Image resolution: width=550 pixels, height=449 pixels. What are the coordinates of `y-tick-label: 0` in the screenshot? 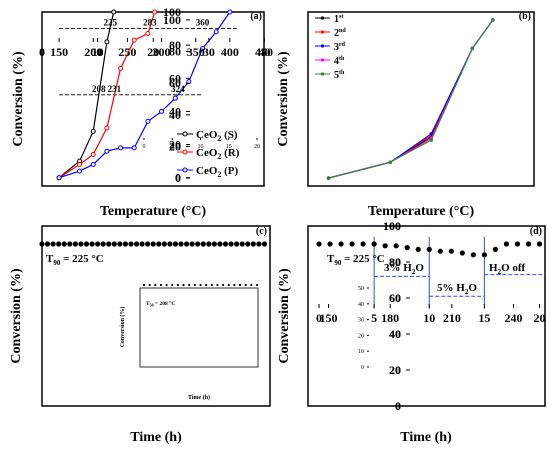 It's located at (178, 178).